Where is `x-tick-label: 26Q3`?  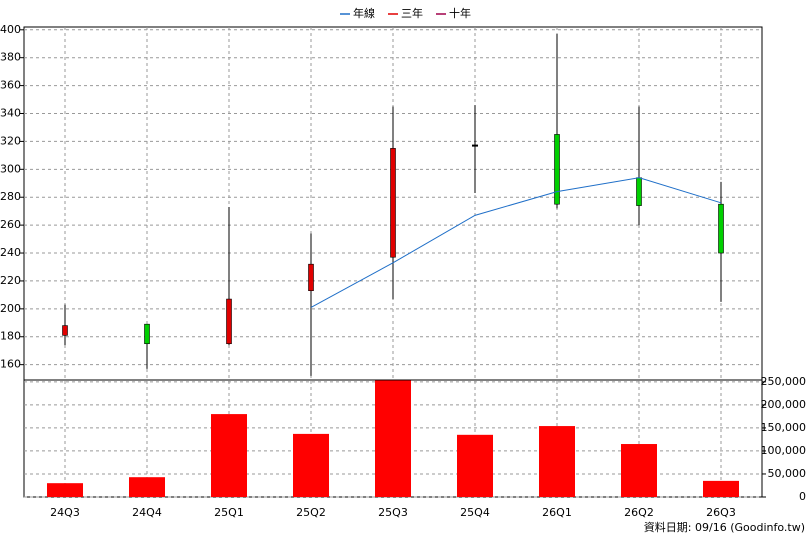
x-tick-label: 26Q3 is located at coordinates (721, 512).